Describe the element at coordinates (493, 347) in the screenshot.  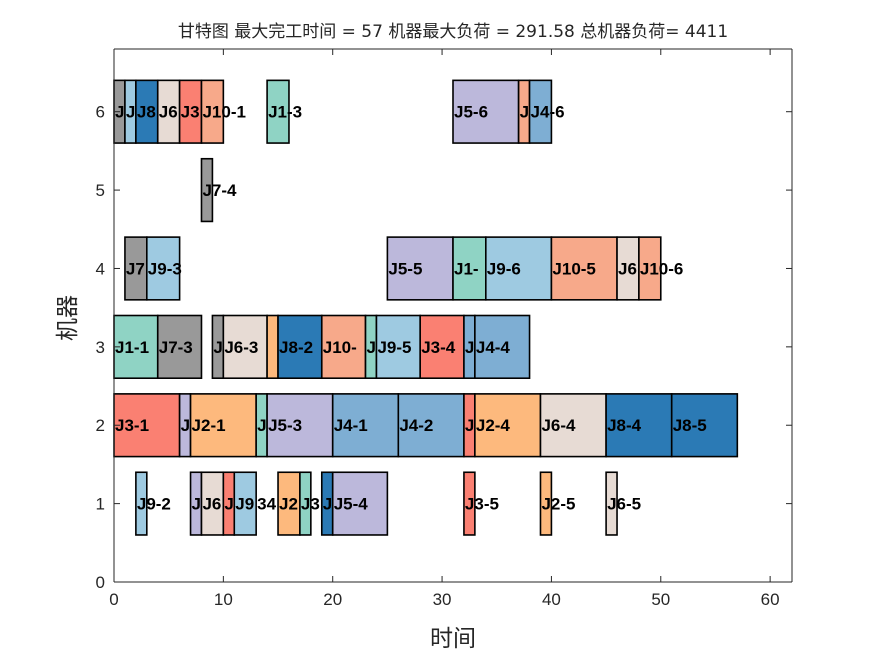
I see `task-label: J4-4` at that location.